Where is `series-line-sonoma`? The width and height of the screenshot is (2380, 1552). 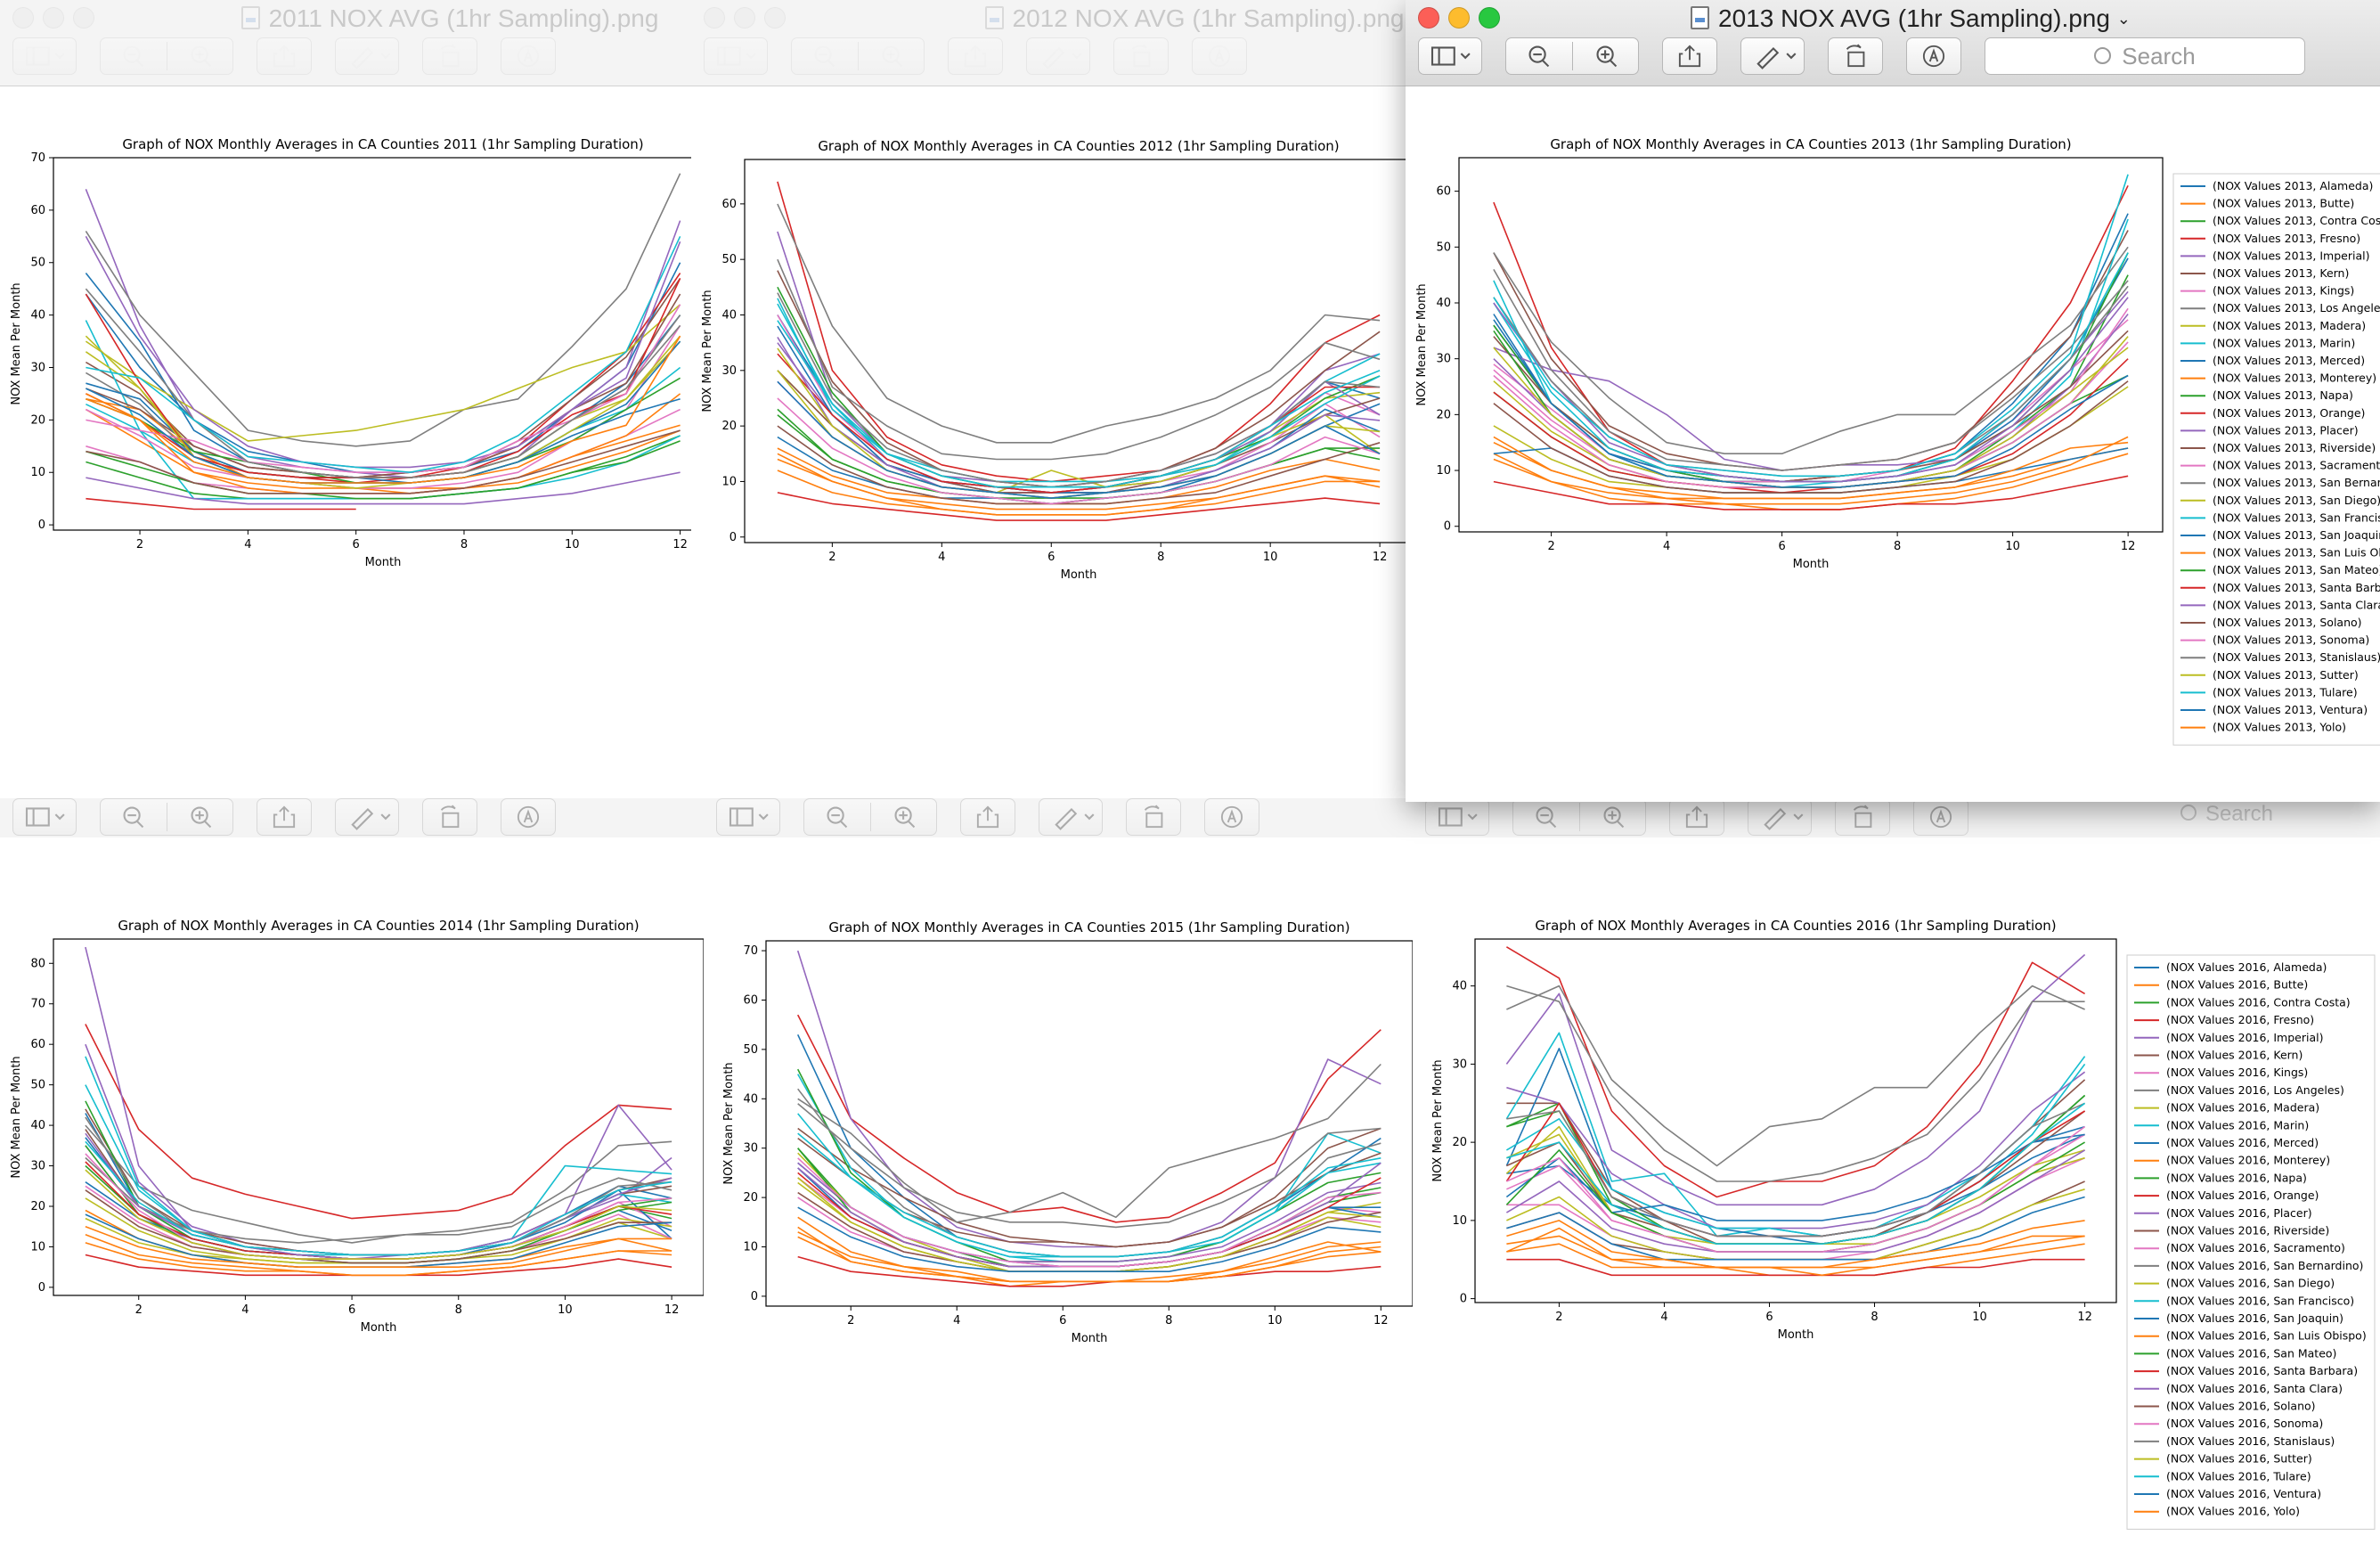
series-line-sonoma is located at coordinates (1796, 1189).